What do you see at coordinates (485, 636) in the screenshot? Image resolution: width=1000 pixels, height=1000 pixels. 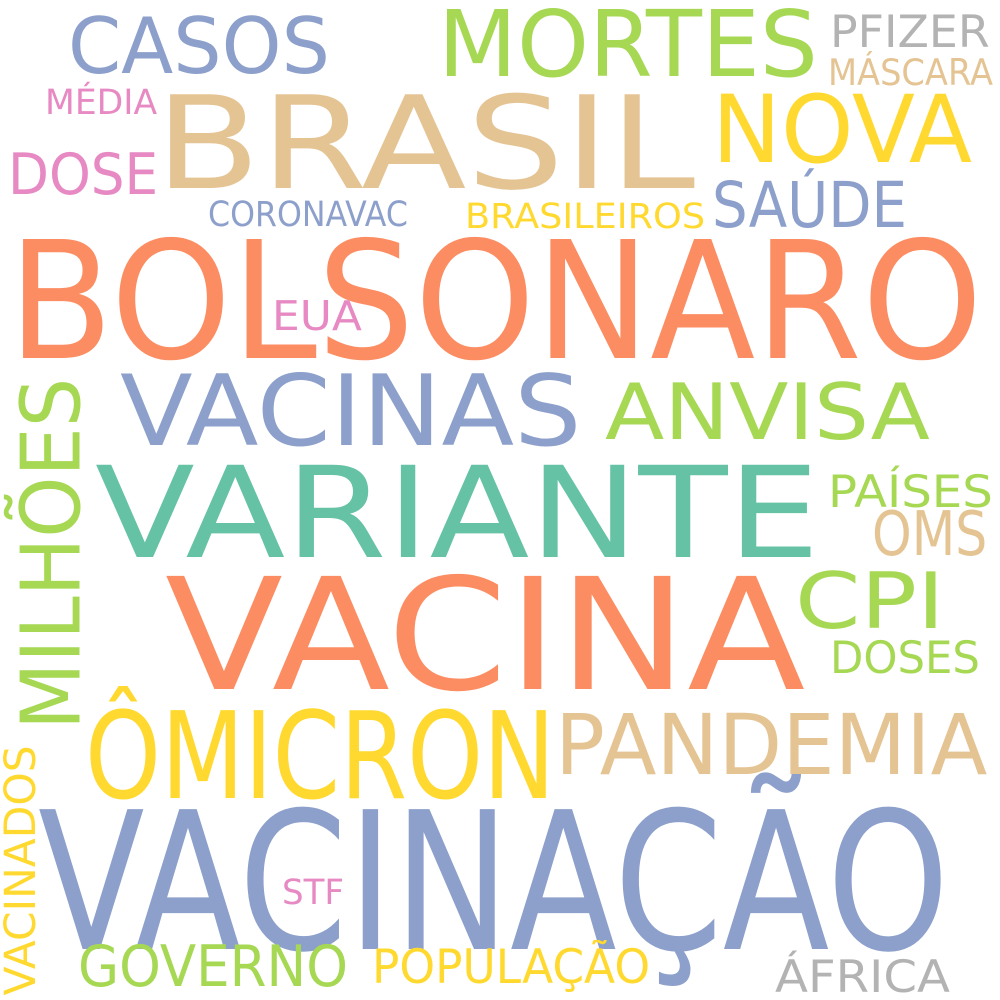 I see `word-vacina: VACINA` at bounding box center [485, 636].